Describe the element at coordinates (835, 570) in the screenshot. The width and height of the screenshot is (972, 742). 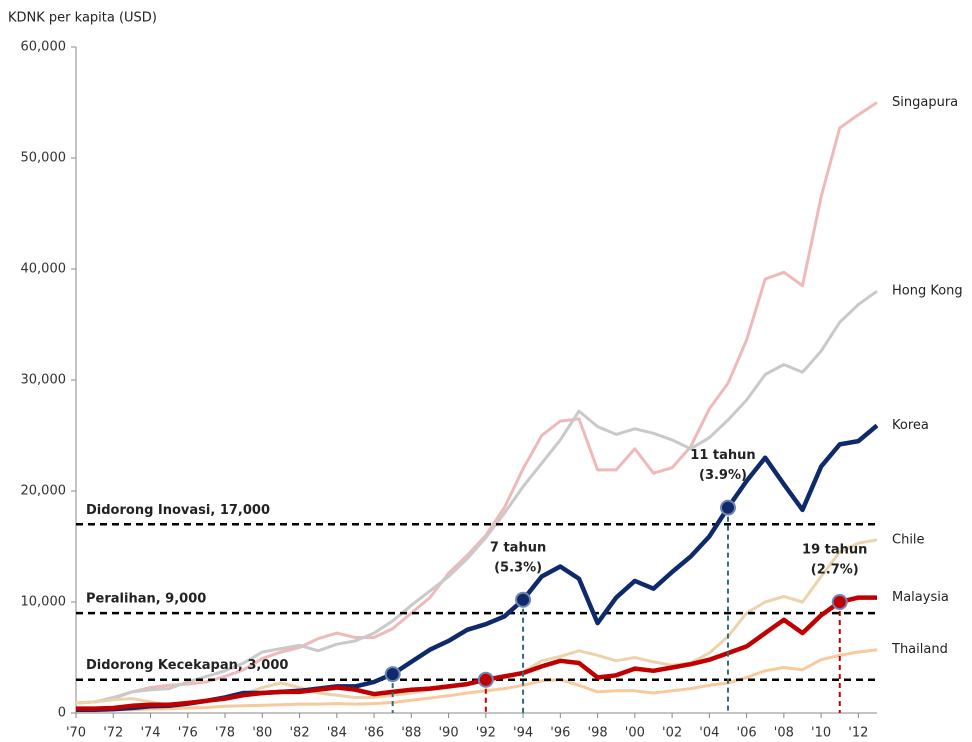
I see `annotation: (2.7%)` at that location.